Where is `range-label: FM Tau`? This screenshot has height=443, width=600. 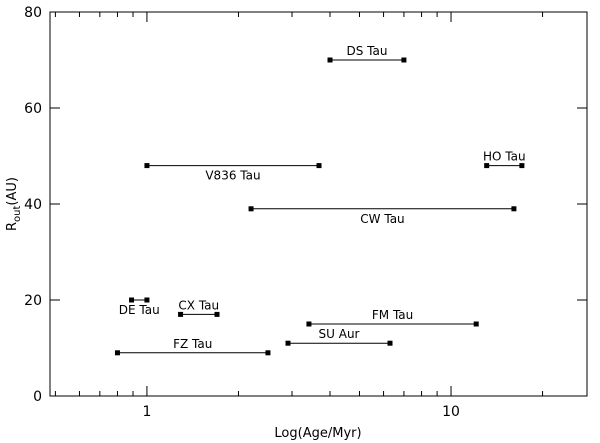 range-label: FM Tau is located at coordinates (392, 315).